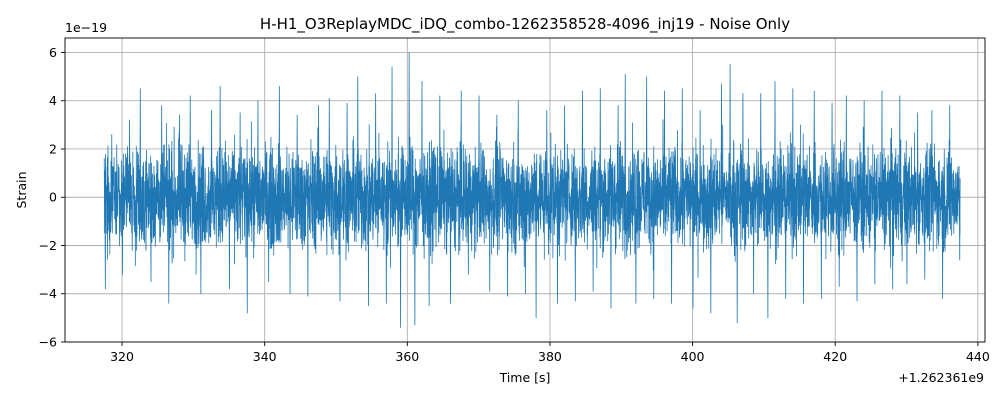 The width and height of the screenshot is (1000, 400). What do you see at coordinates (53, 52) in the screenshot?
I see `y-tick-label: 6` at bounding box center [53, 52].